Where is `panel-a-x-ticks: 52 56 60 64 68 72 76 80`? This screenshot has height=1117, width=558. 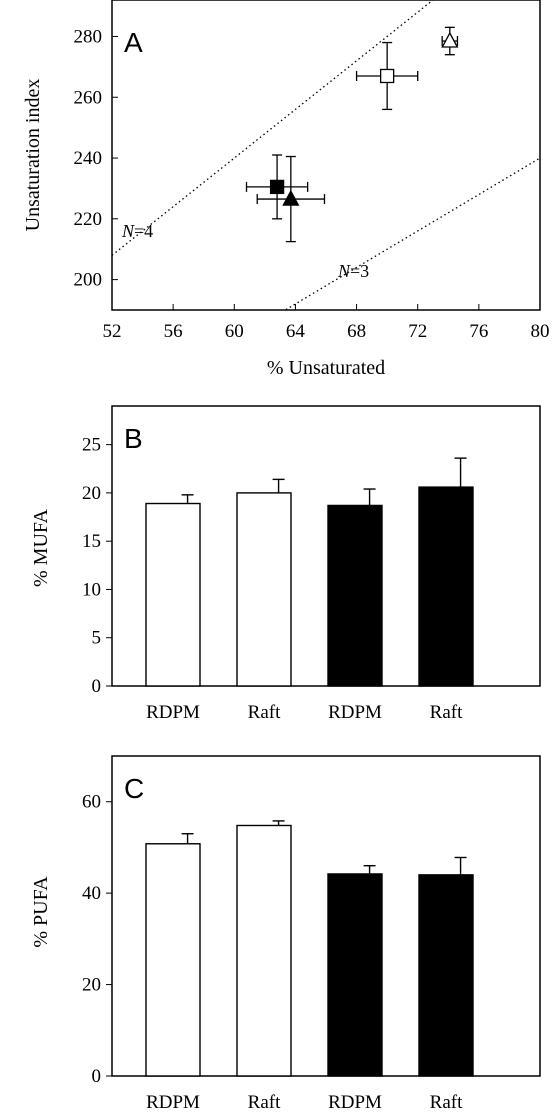 panel-a-x-ticks: 52 56 60 64 68 72 76 80 is located at coordinates (326, 323).